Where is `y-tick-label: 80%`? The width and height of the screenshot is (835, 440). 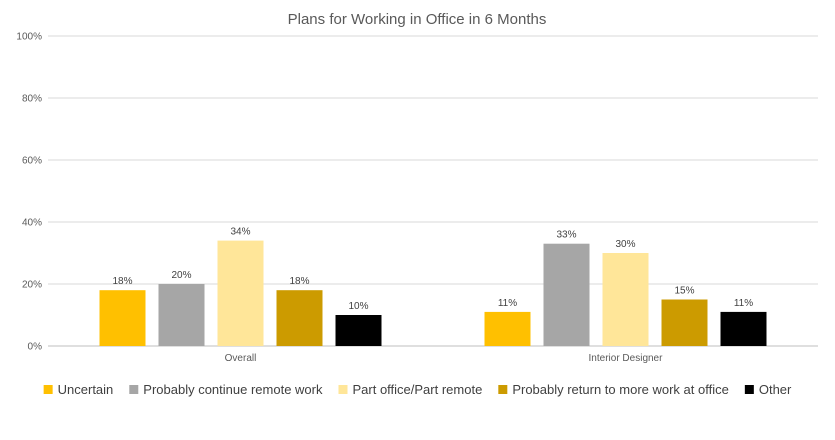 y-tick-label: 80% is located at coordinates (32, 99).